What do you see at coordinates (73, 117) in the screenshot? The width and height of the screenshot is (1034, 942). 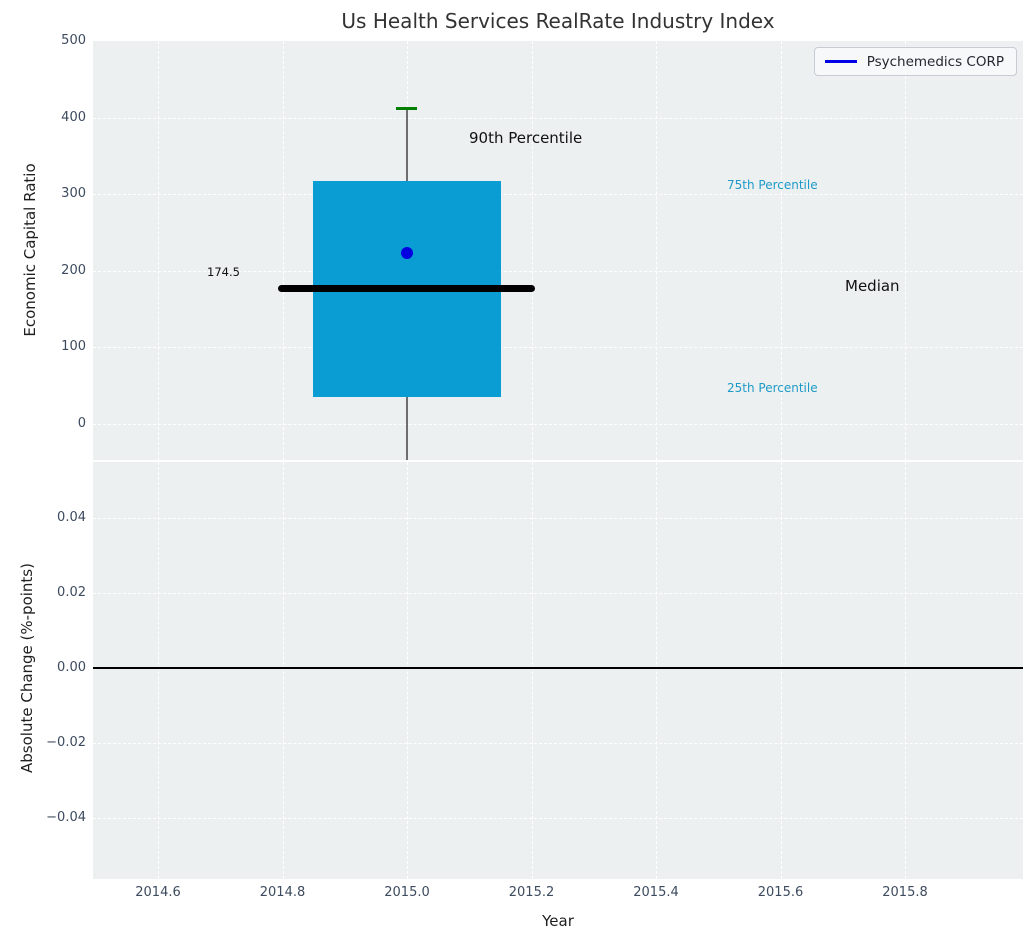 I see `y-tick-label: 400` at bounding box center [73, 117].